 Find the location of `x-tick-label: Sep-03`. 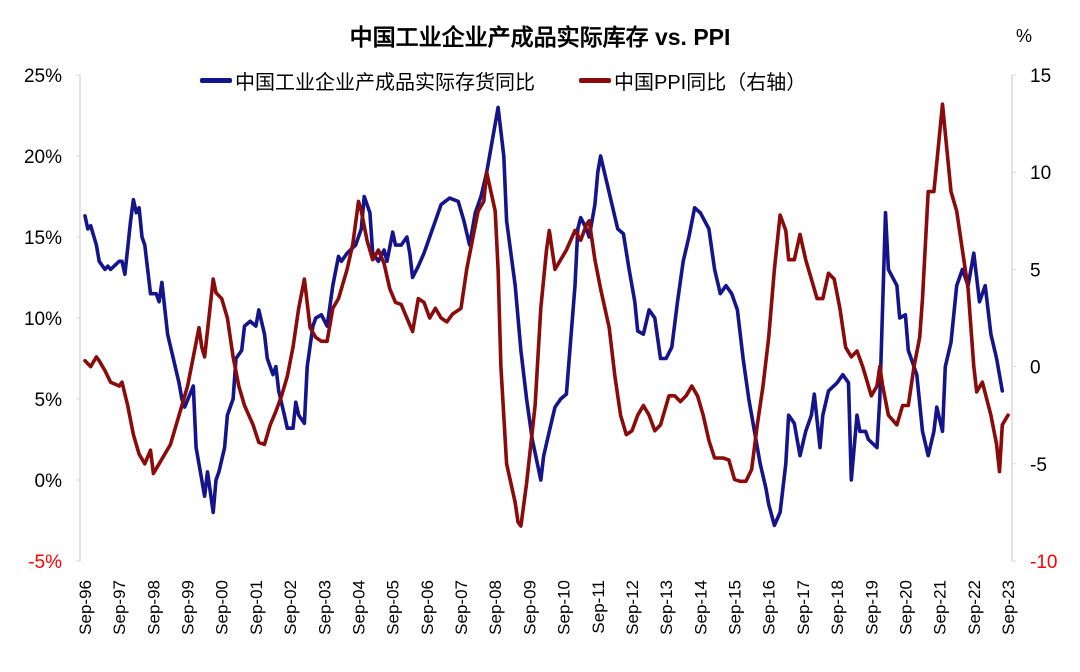

x-tick-label: Sep-03 is located at coordinates (324, 607).